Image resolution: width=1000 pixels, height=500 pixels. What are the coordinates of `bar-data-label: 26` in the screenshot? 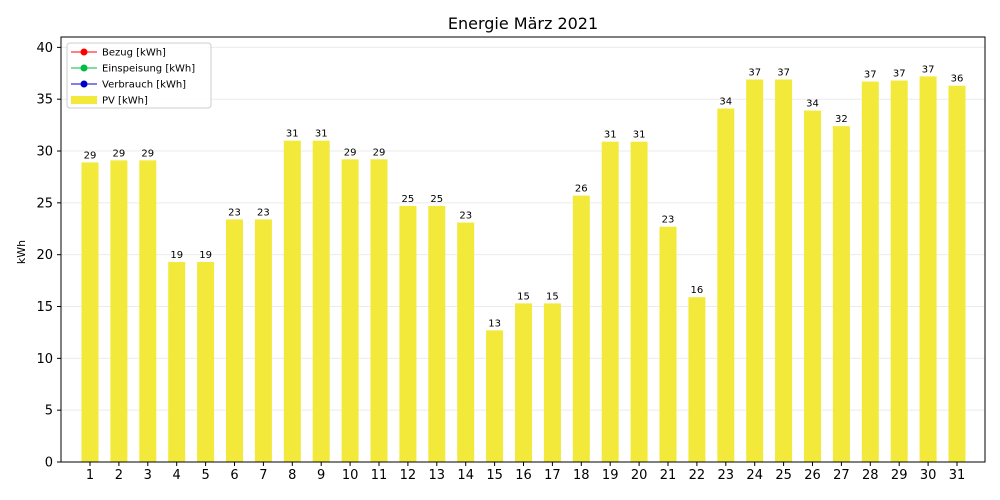 It's located at (581, 189).